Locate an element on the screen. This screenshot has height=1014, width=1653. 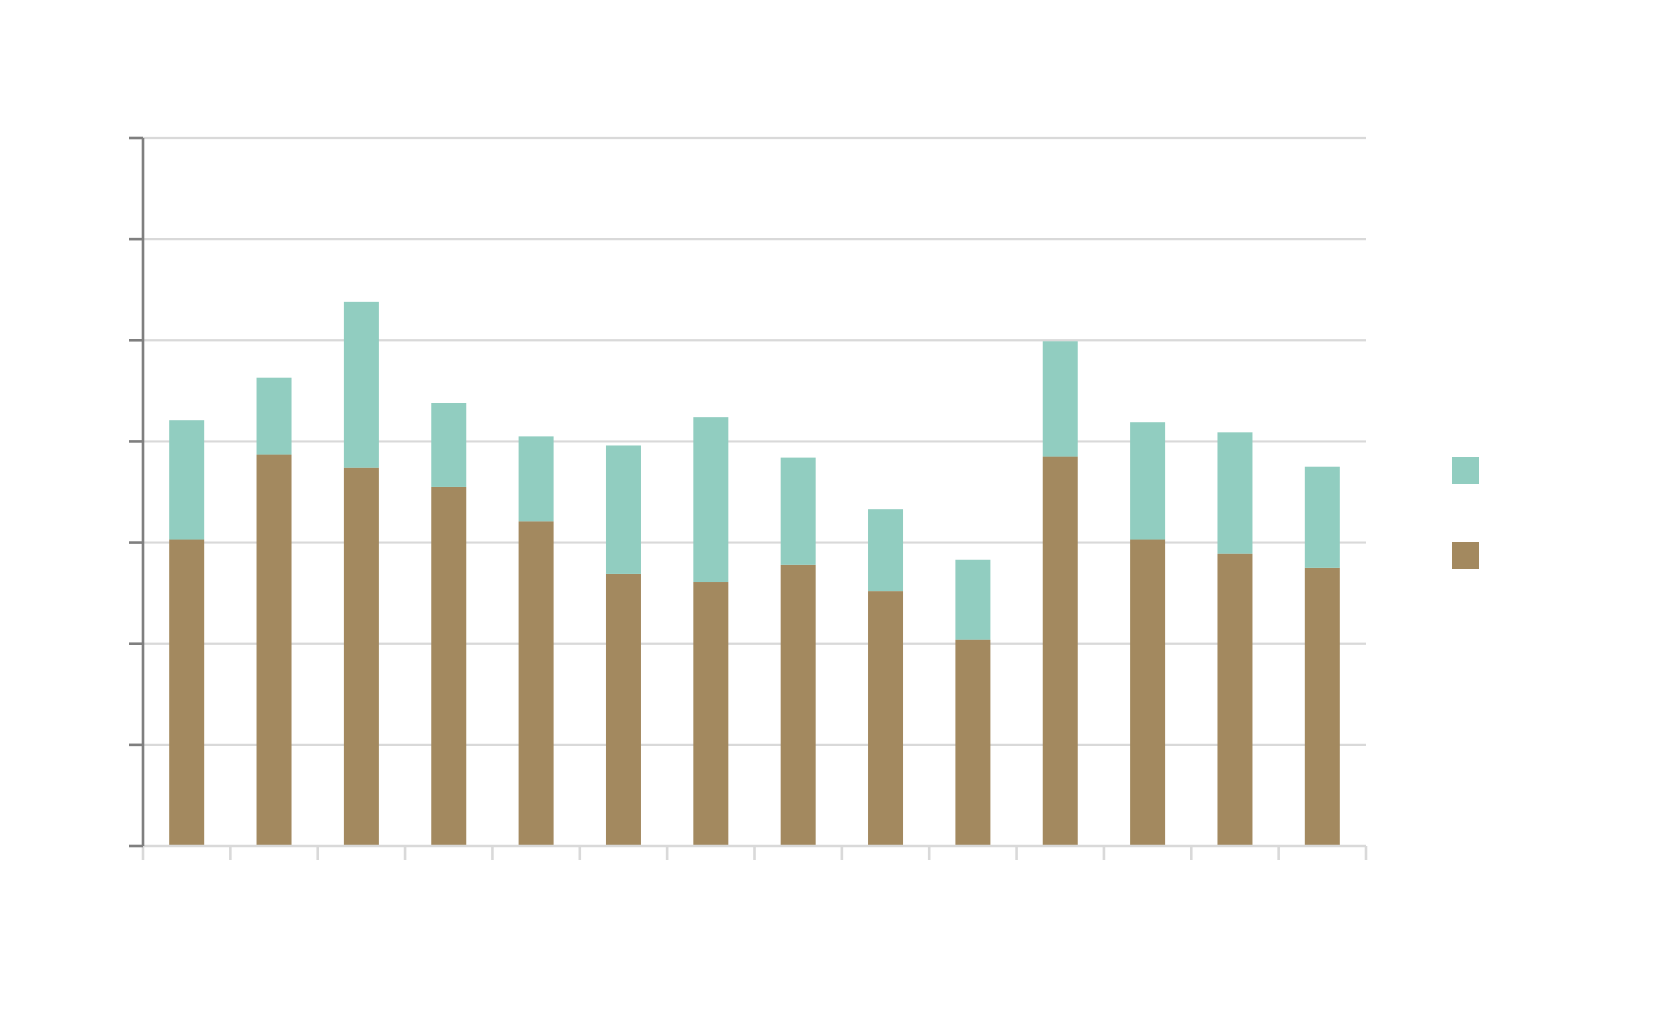
bar-segment-s1-c13 is located at coordinates (1235, 699).